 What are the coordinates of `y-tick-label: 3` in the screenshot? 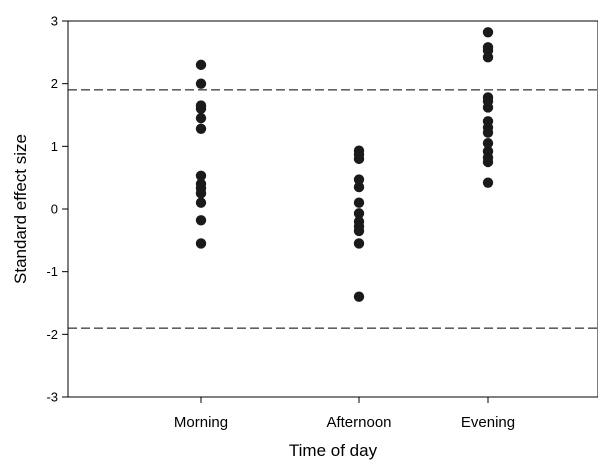 It's located at (54, 21).